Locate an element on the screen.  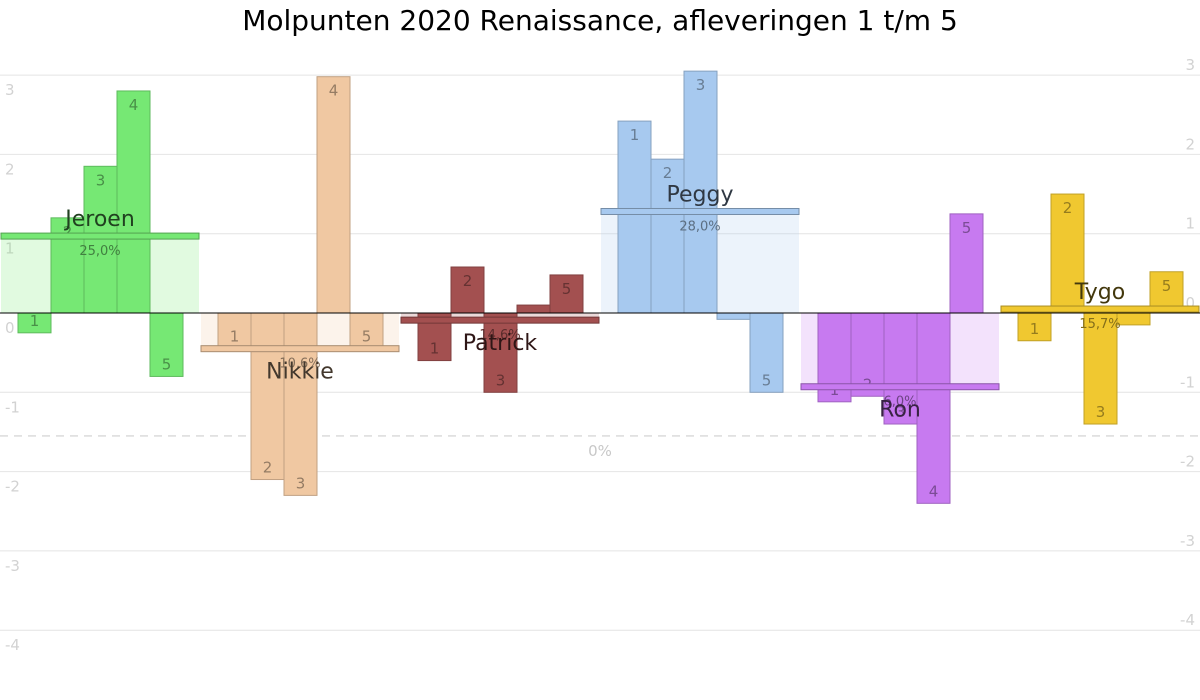
series-name-label: Nikkie is located at coordinates (300, 372).